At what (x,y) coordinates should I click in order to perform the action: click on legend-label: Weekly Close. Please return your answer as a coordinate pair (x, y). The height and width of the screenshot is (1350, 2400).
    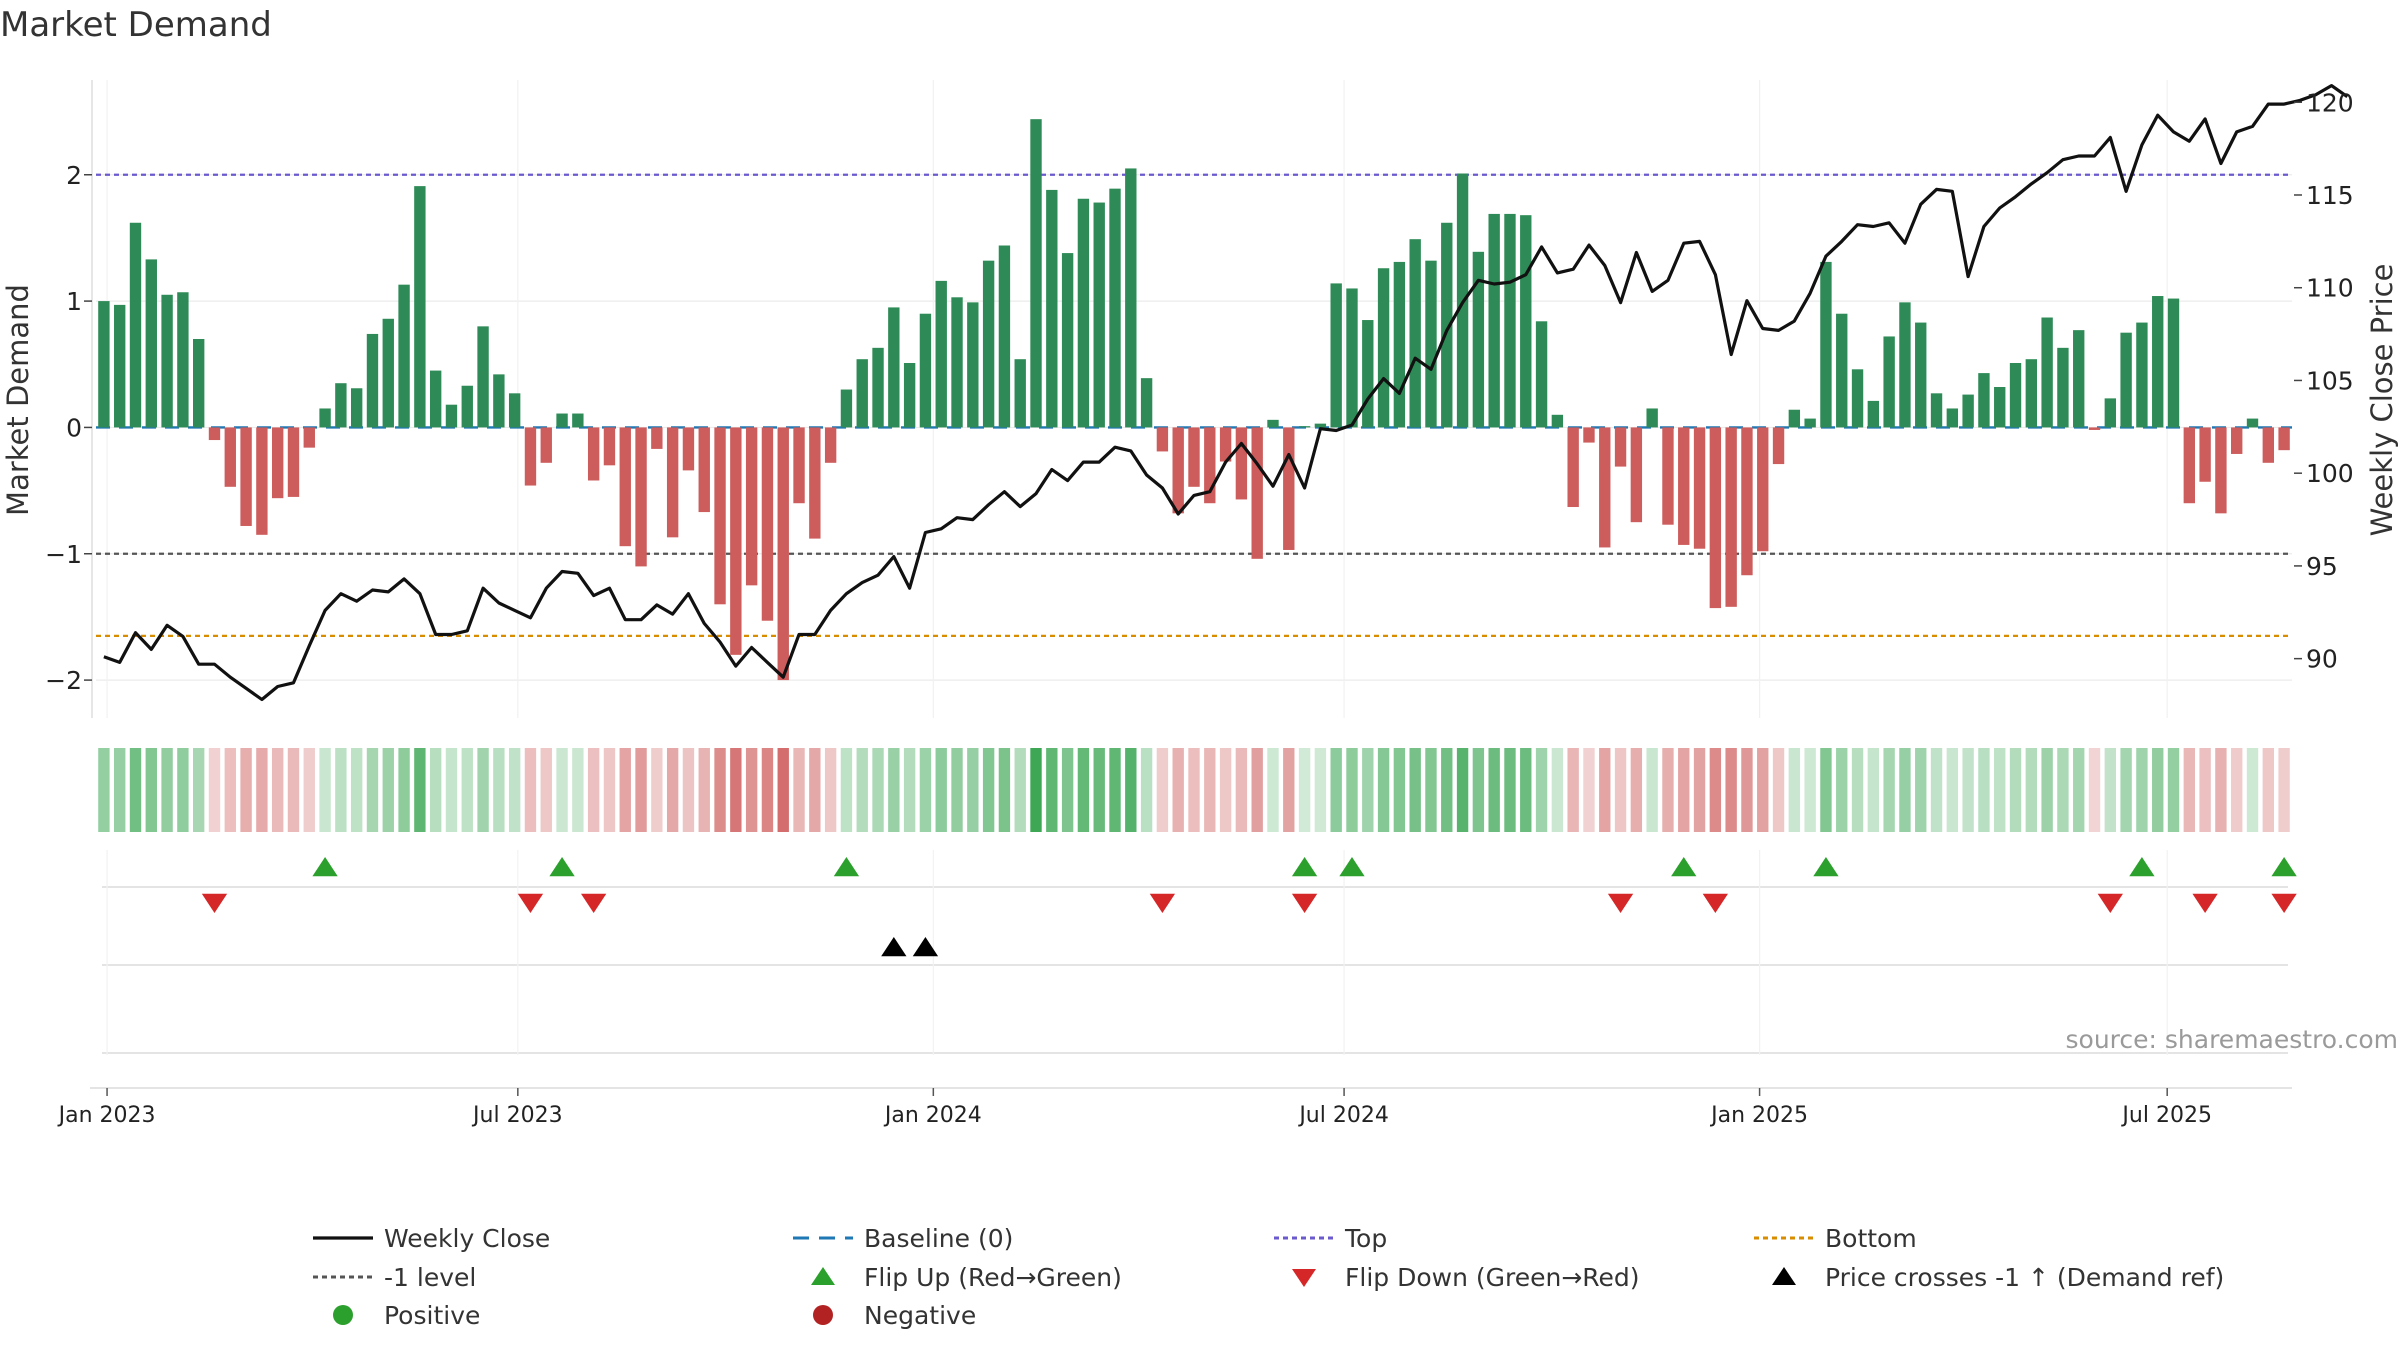
    Looking at the image, I should click on (467, 1238).